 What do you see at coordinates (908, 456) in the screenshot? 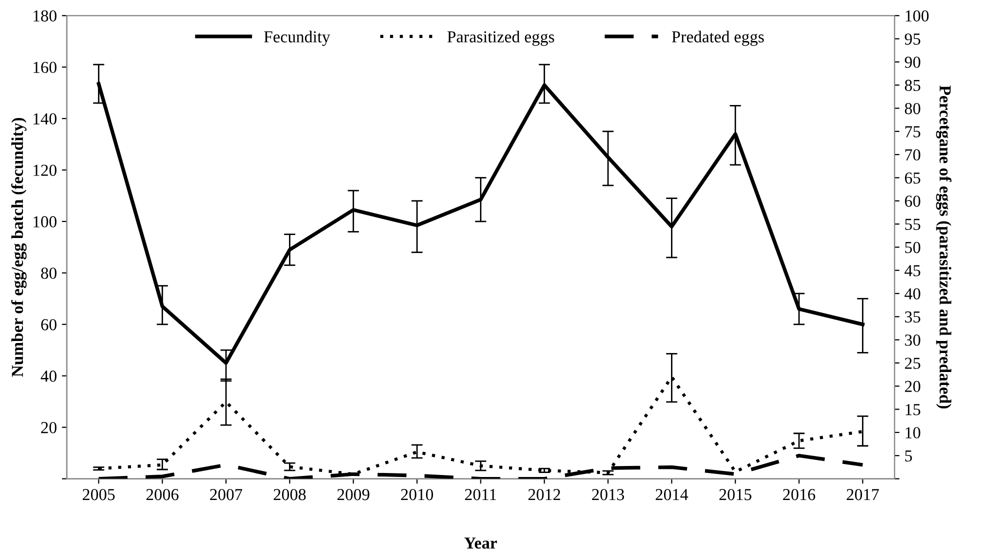
I see `y2-tick-label: 5` at bounding box center [908, 456].